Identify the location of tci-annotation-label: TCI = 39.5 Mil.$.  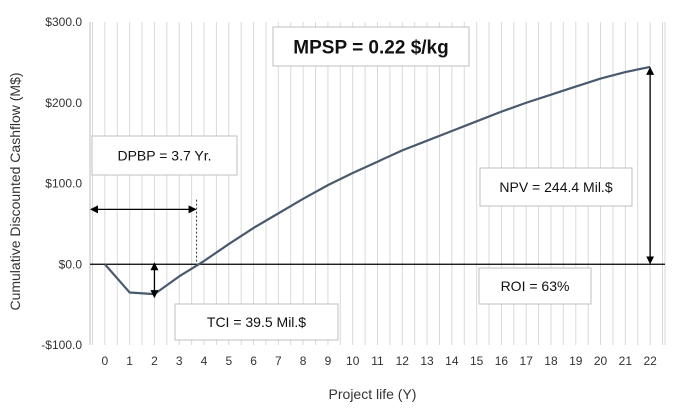
(256, 322).